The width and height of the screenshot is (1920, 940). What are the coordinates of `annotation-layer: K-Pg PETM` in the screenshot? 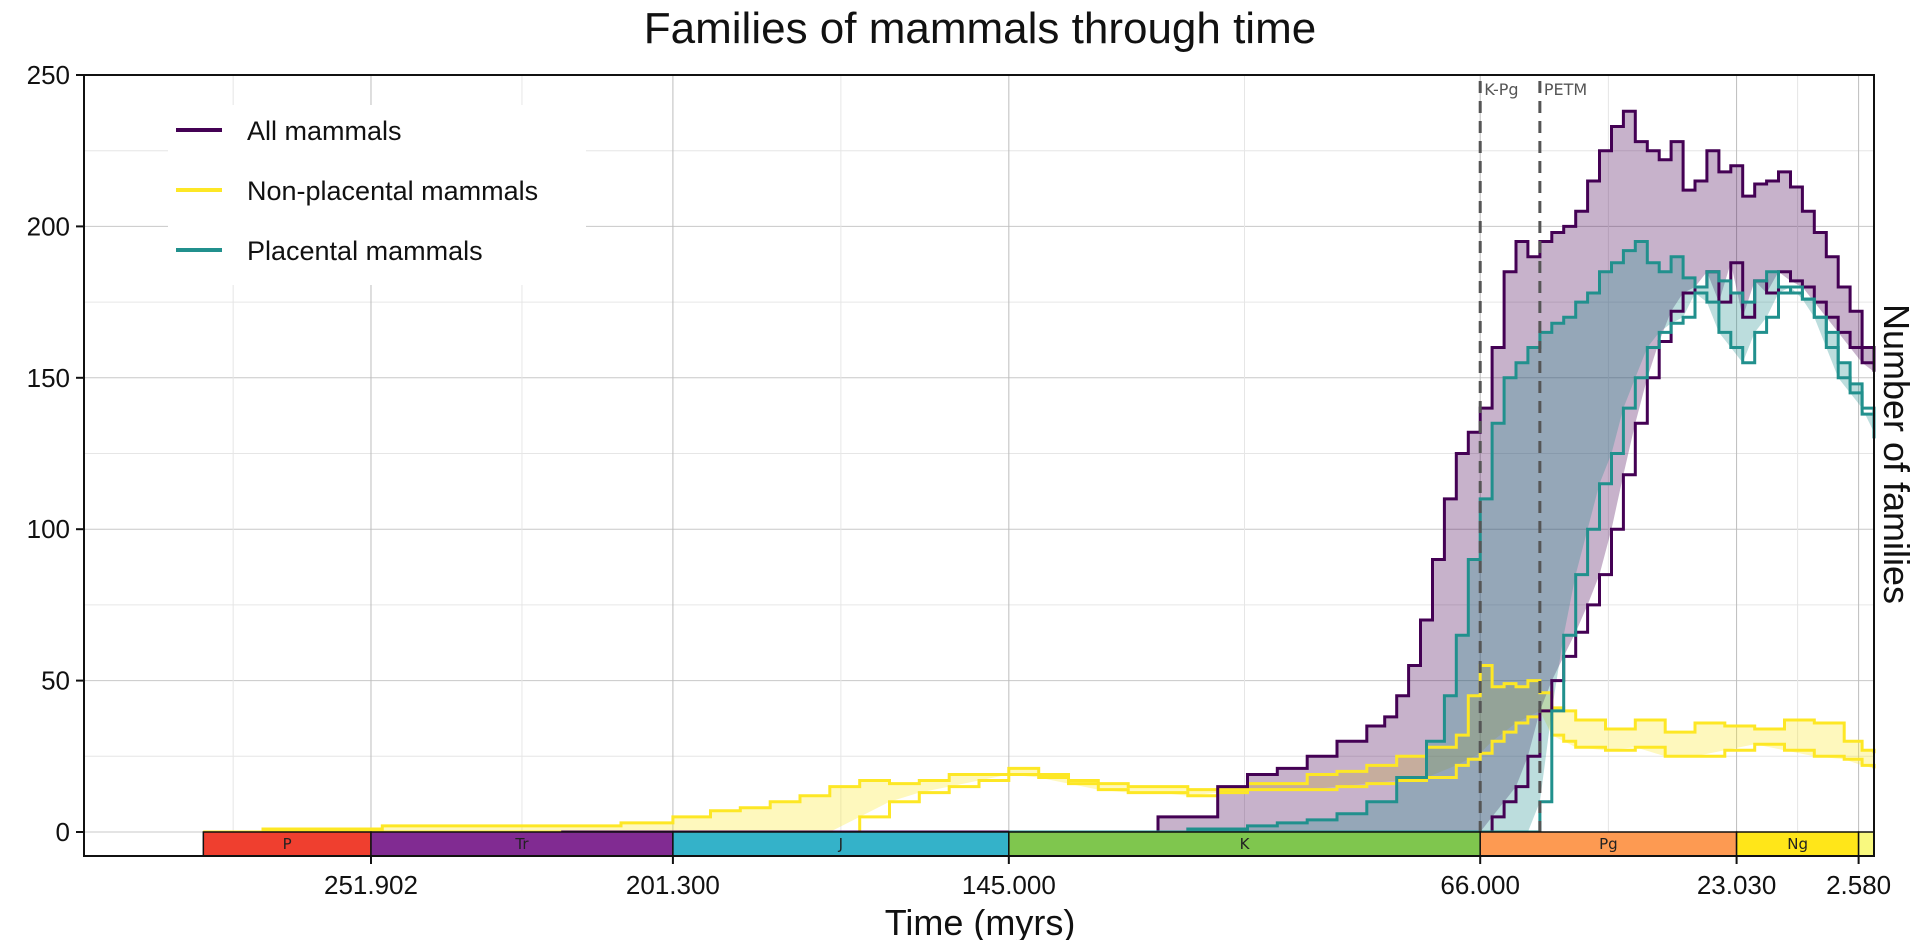 It's located at (1532, 456).